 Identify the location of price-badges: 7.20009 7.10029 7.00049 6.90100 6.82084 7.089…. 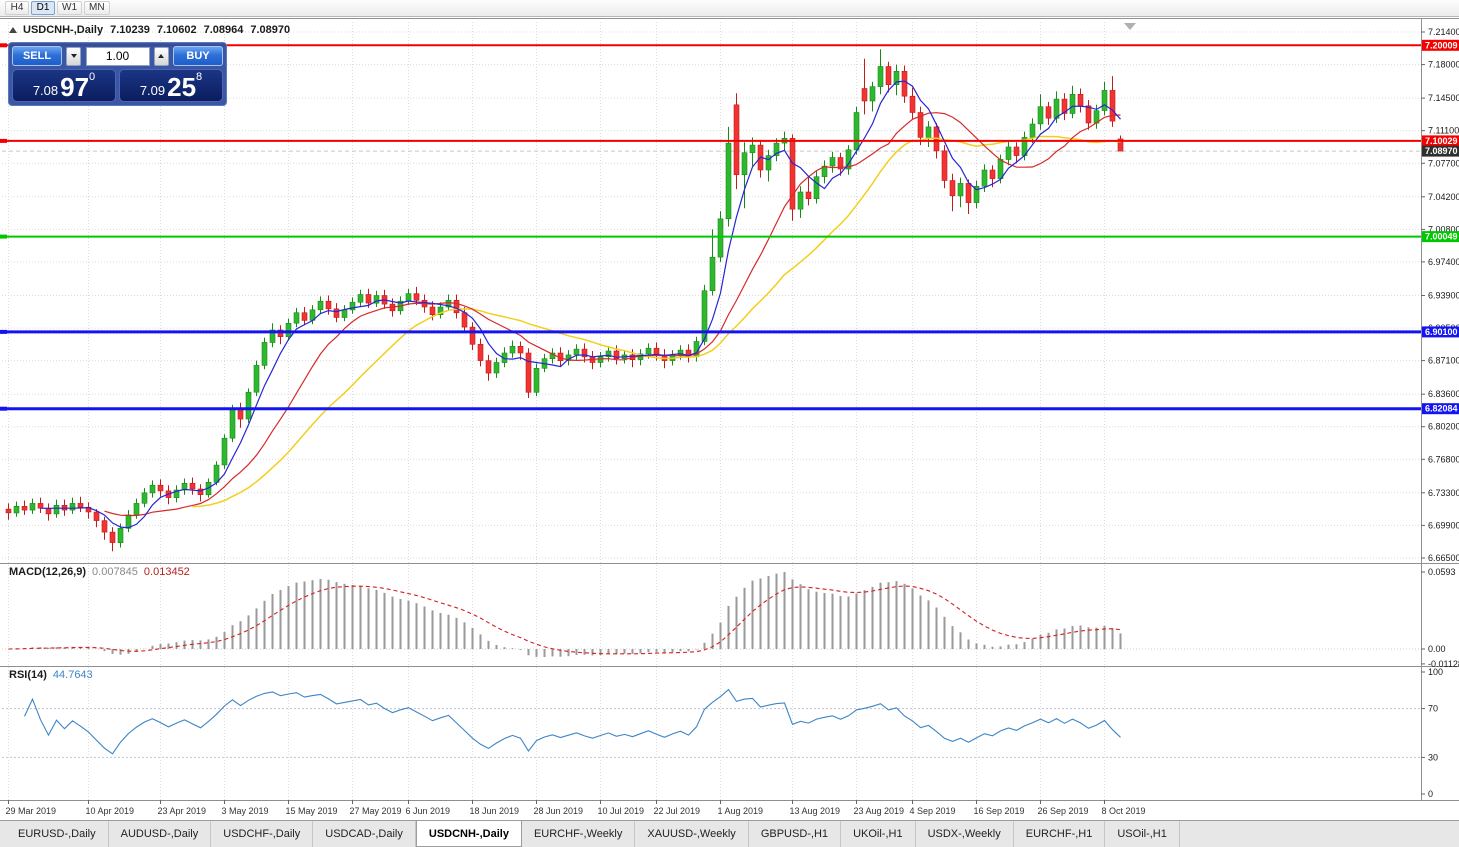
(1440, 227).